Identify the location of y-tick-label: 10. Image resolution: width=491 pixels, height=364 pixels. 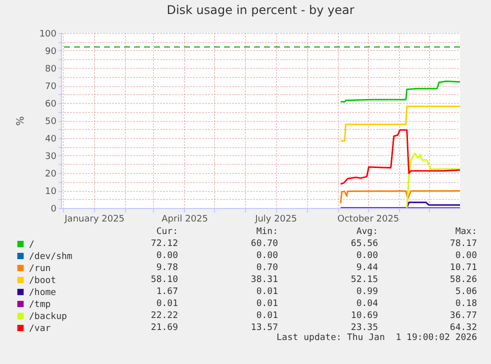
(51, 192).